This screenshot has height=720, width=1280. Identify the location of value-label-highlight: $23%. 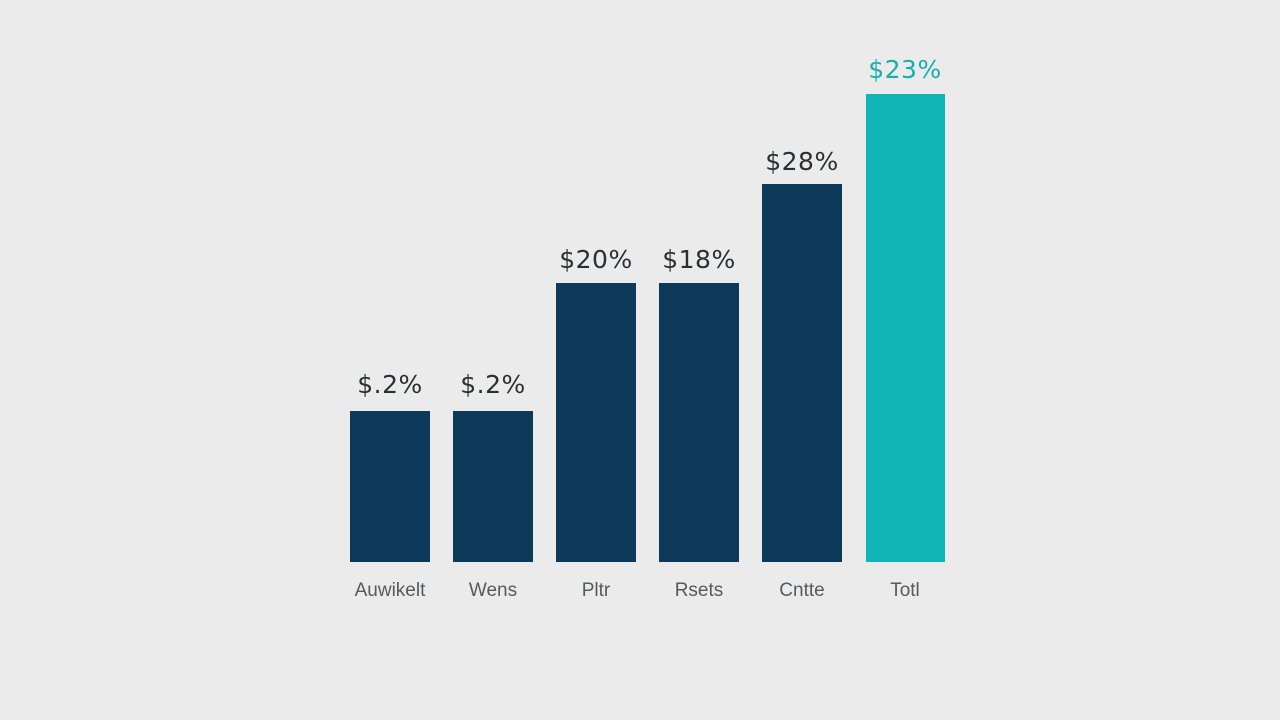
(905, 69).